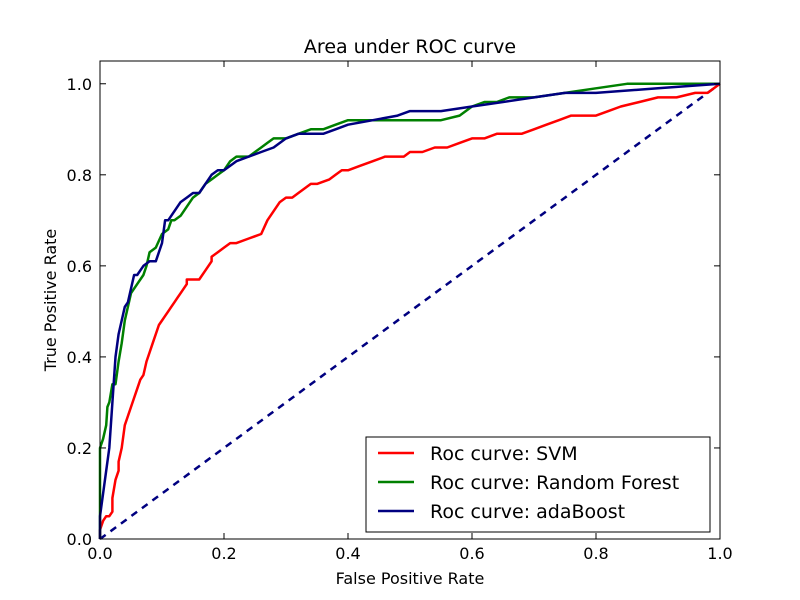 The width and height of the screenshot is (800, 600). I want to click on x-tick-label: 0.6, so click(471, 553).